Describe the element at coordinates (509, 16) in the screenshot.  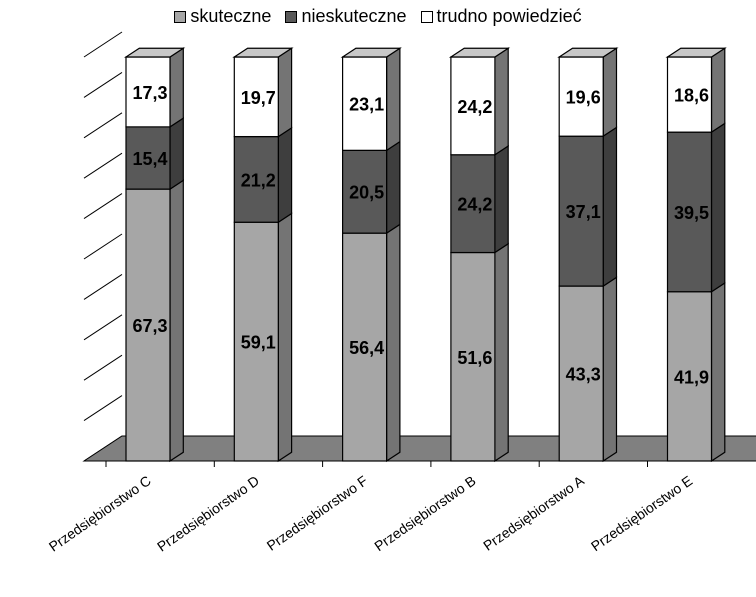
I see `legend-label-trudno-powiedziec: trudno powiedzieć` at that location.